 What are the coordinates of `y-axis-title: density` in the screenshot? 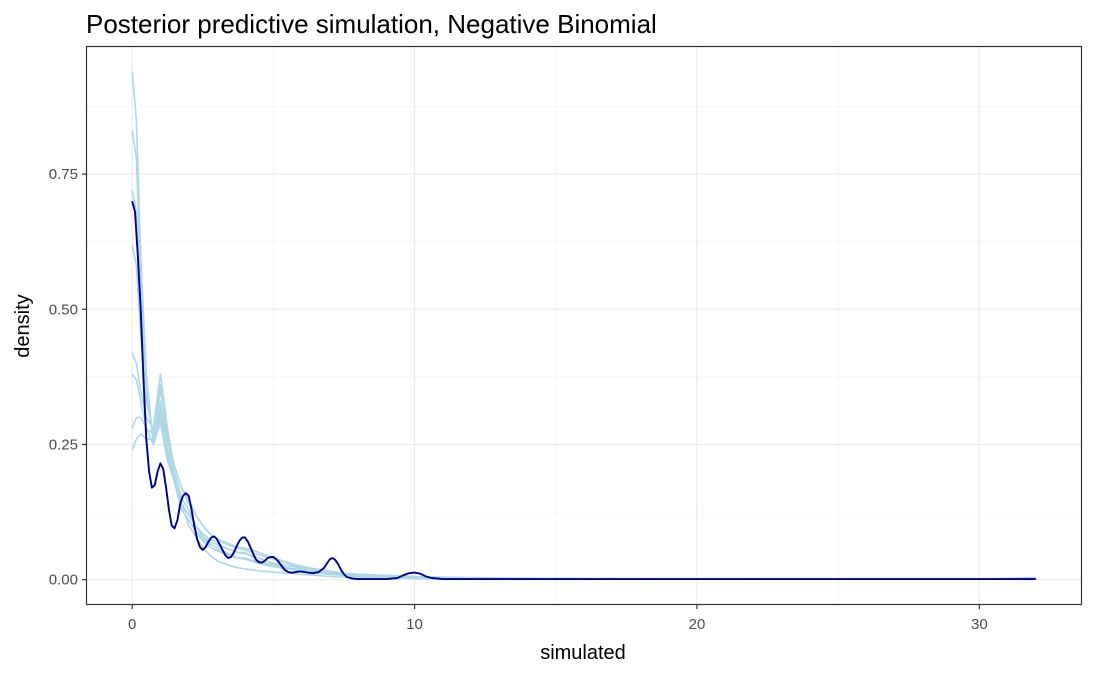 It's located at (23, 325).